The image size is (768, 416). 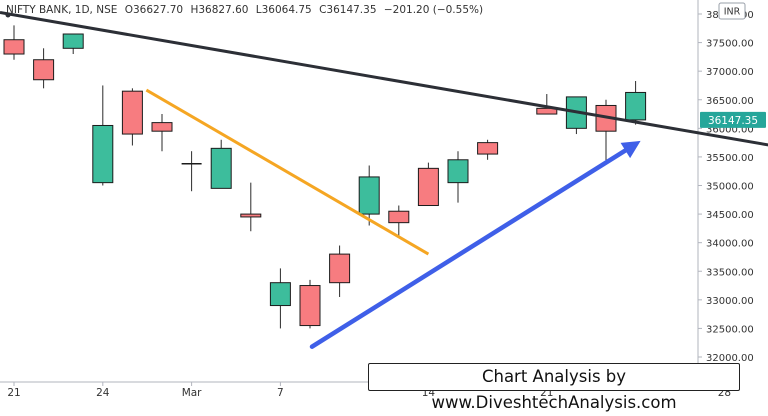 I want to click on x-tick-label: Mar, so click(x=192, y=393).